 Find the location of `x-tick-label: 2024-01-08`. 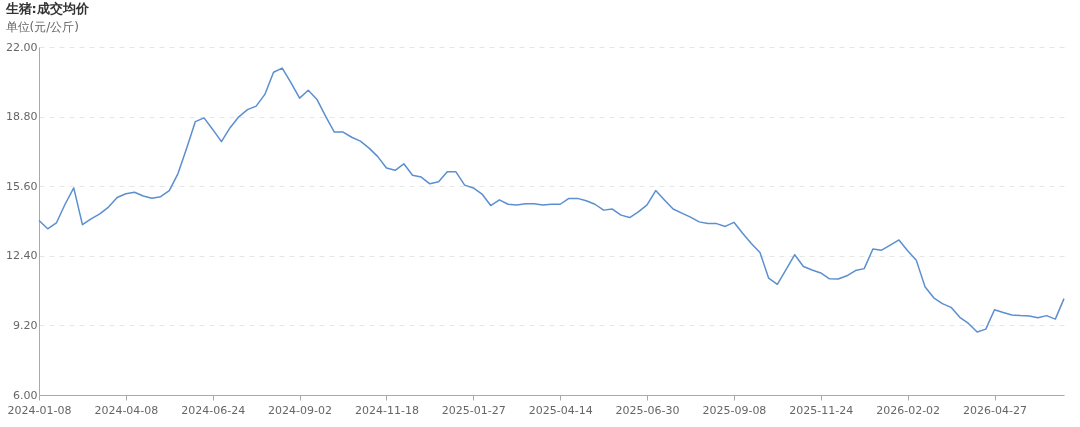

x-tick-label: 2024-01-08 is located at coordinates (39, 410).